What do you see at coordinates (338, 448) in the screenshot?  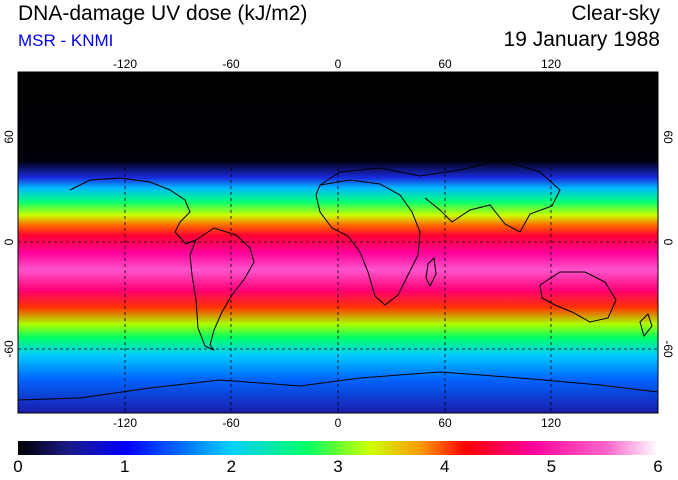 I see `colorbar` at bounding box center [338, 448].